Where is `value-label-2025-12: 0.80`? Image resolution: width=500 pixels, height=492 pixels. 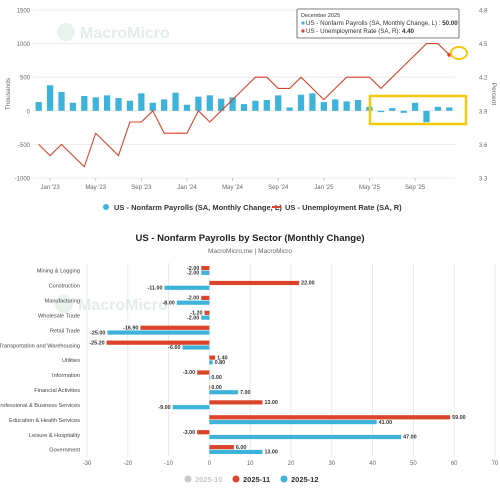 value-label-2025-12: 0.80 is located at coordinates (220, 363).